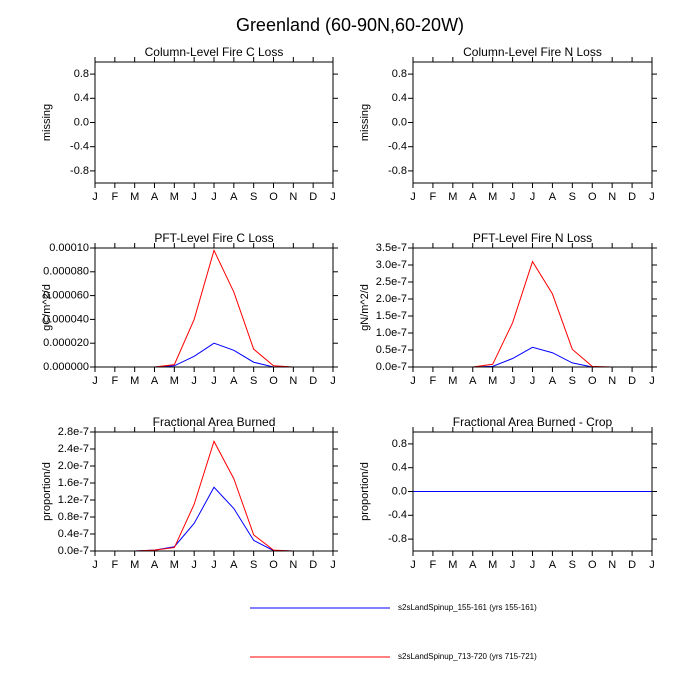  What do you see at coordinates (391, 333) in the screenshot?
I see `y-tick-label: 1.0e-7` at bounding box center [391, 333].